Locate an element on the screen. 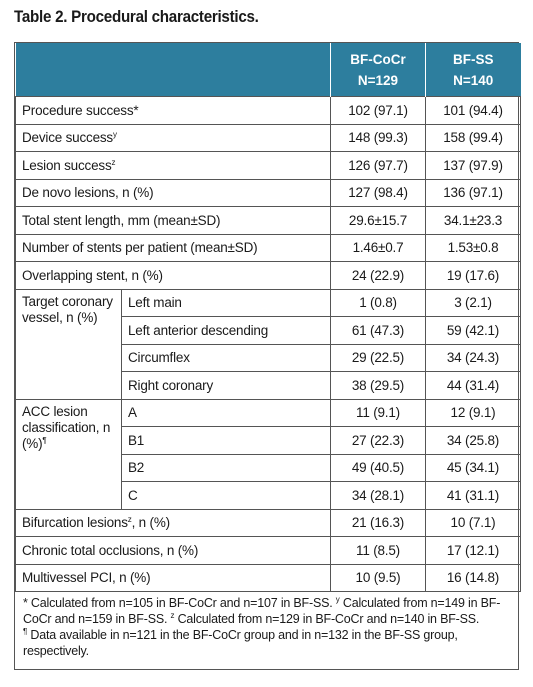 The image size is (533, 687). row-label: De novo lesions, n (%) is located at coordinates (173, 192).